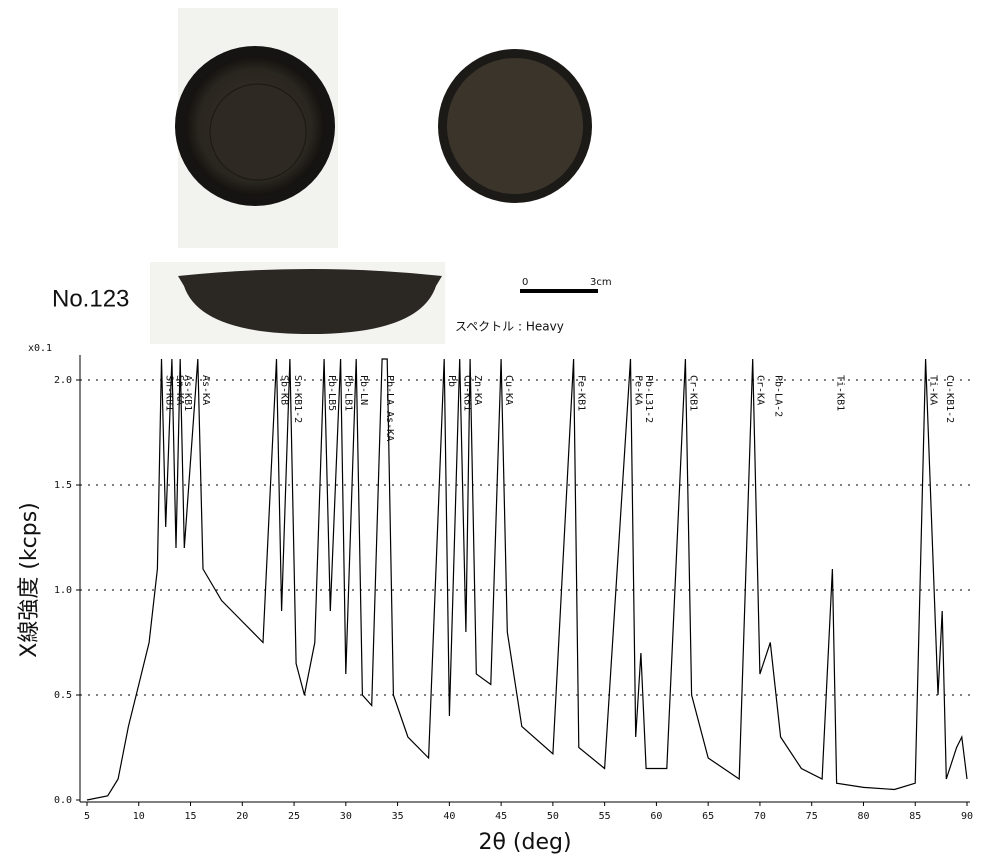 The height and width of the screenshot is (862, 984). What do you see at coordinates (283, 390) in the screenshot?
I see `peak-label: Sb-KB` at bounding box center [283, 390].